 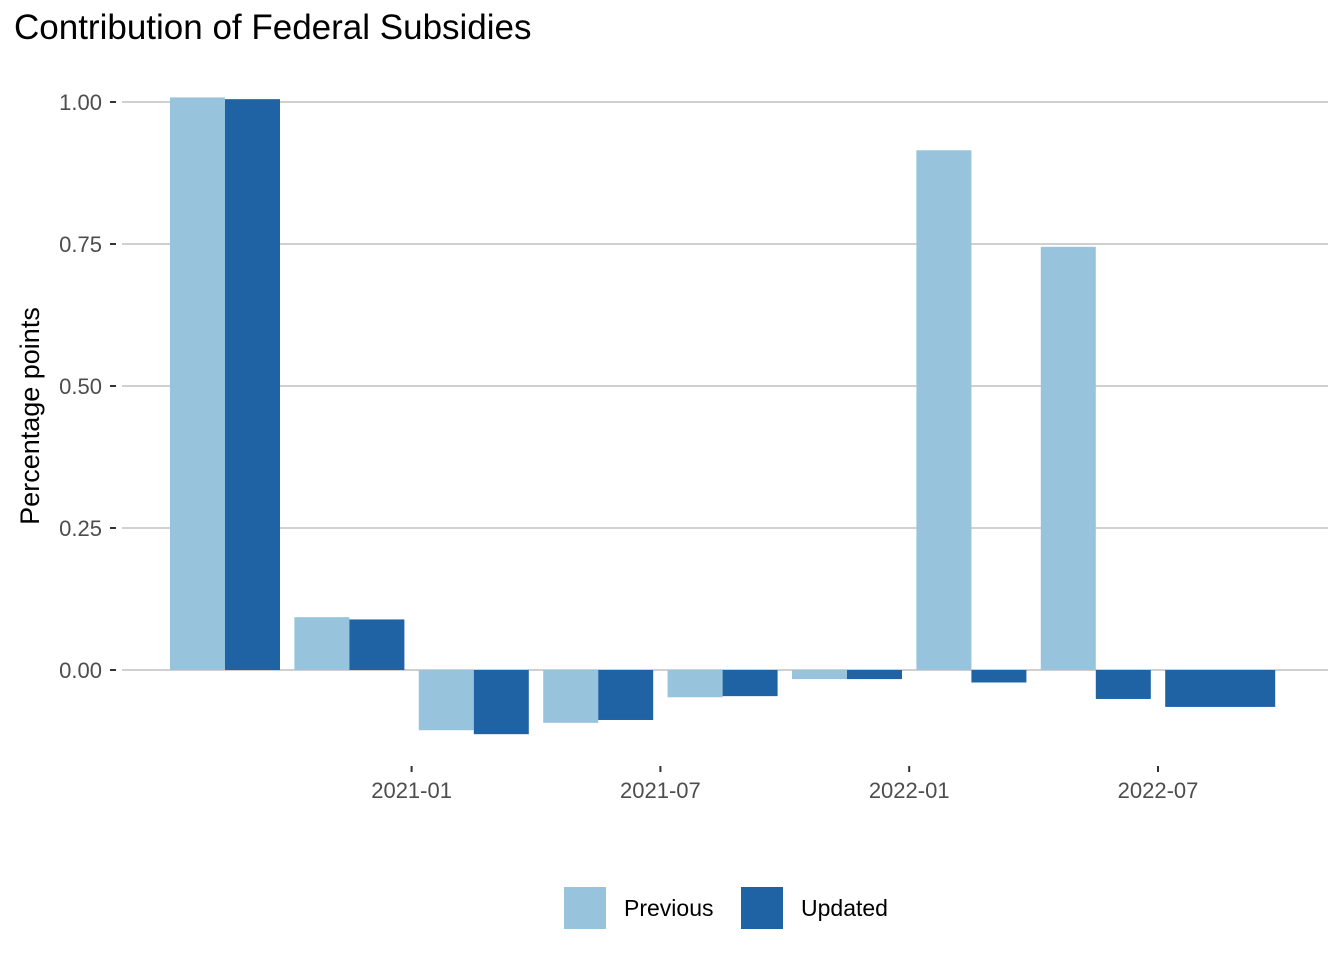 I want to click on y-axis: 0.00 0.25 0.50 0.75 1.00, so click(x=87, y=386).